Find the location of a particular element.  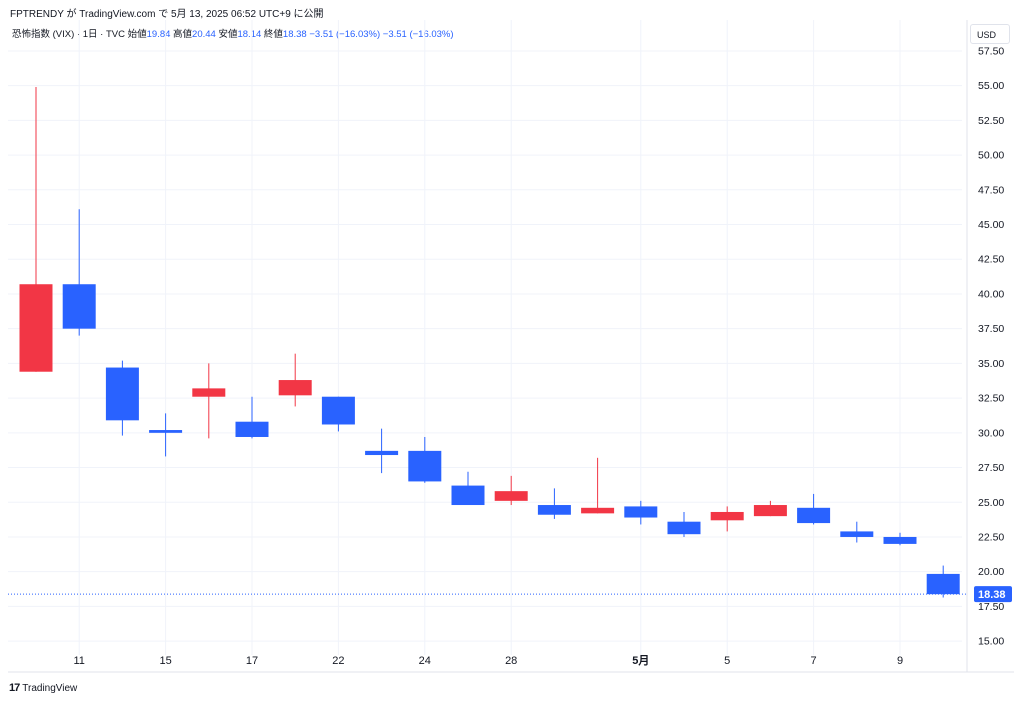

x-tick-label: 17 is located at coordinates (252, 661).